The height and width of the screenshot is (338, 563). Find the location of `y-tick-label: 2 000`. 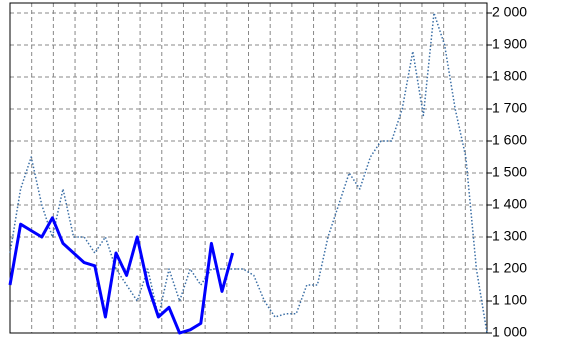

y-tick-label: 2 000 is located at coordinates (509, 12).